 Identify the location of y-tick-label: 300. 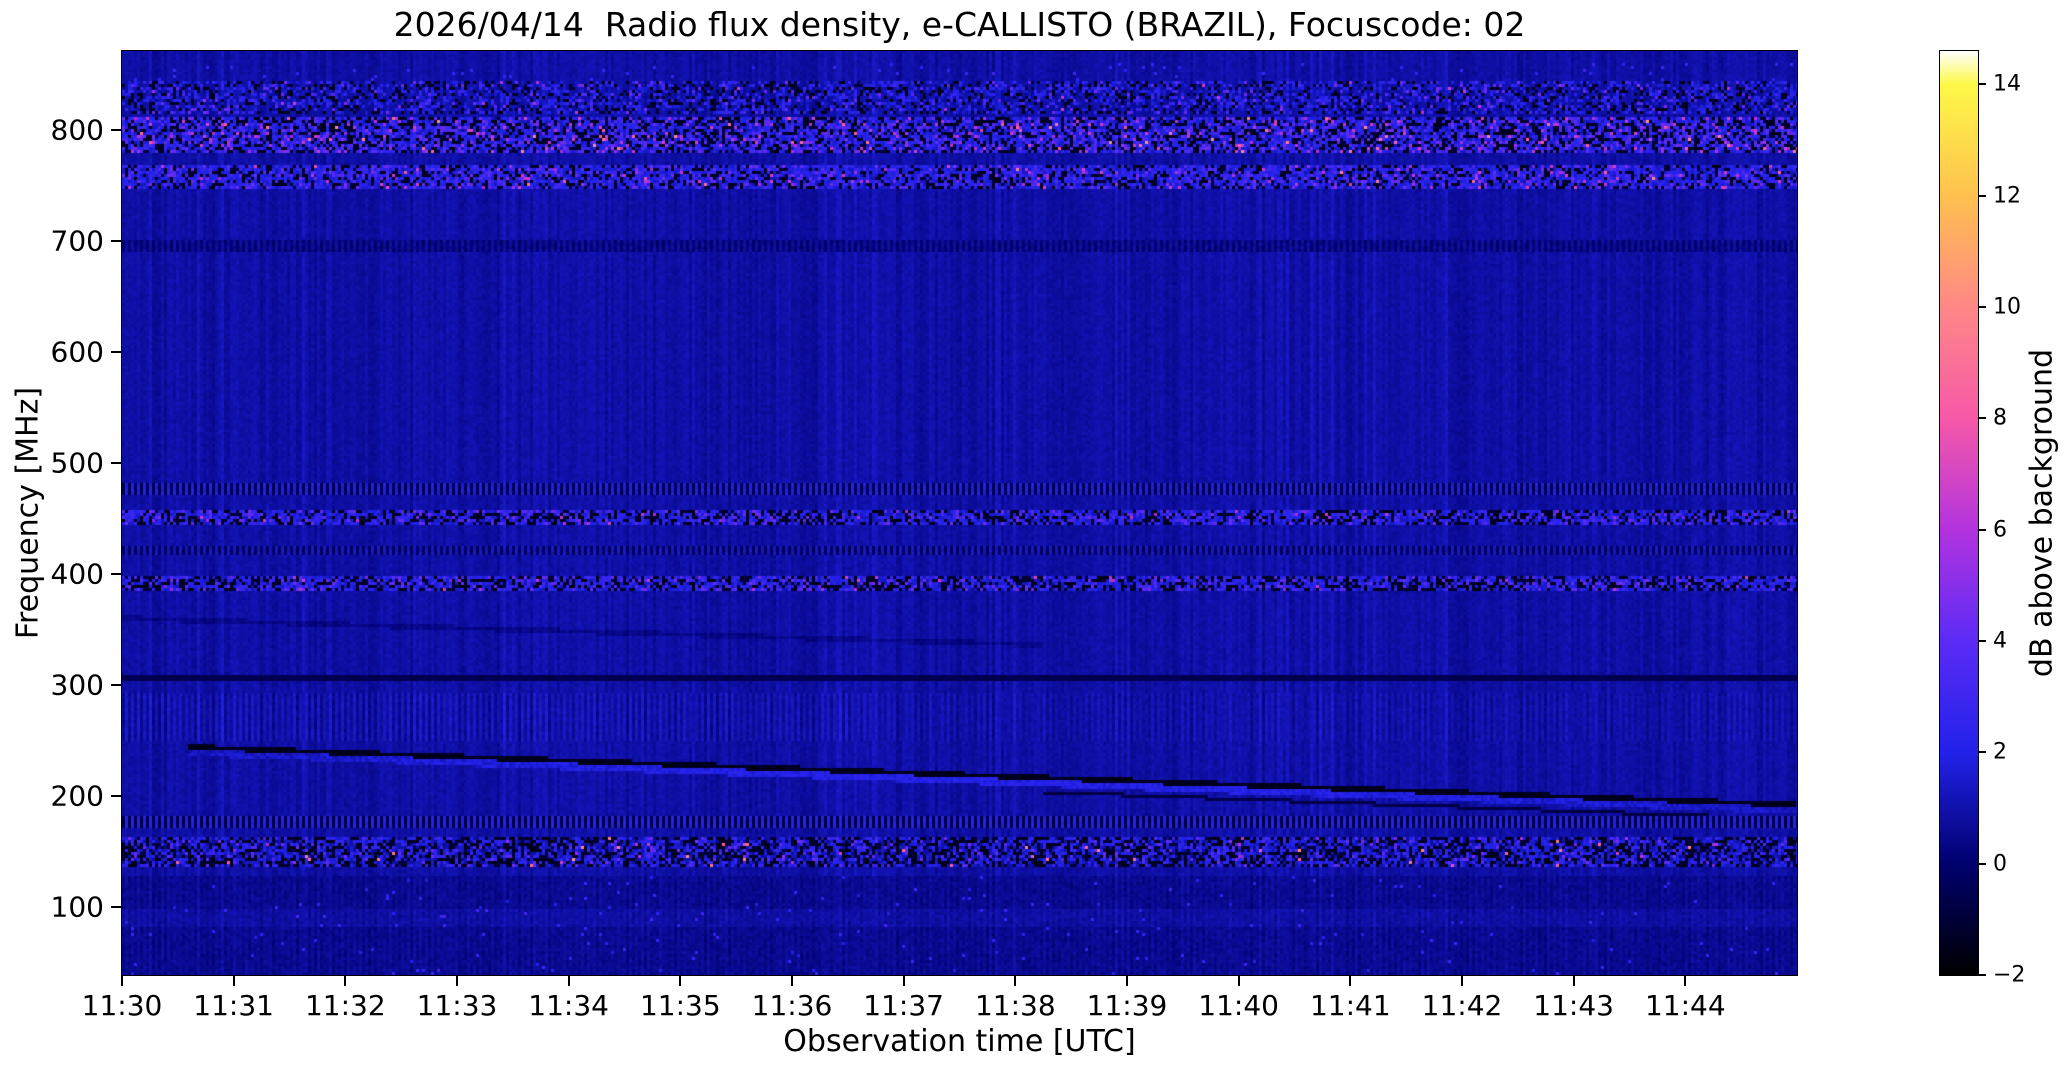
(77, 685).